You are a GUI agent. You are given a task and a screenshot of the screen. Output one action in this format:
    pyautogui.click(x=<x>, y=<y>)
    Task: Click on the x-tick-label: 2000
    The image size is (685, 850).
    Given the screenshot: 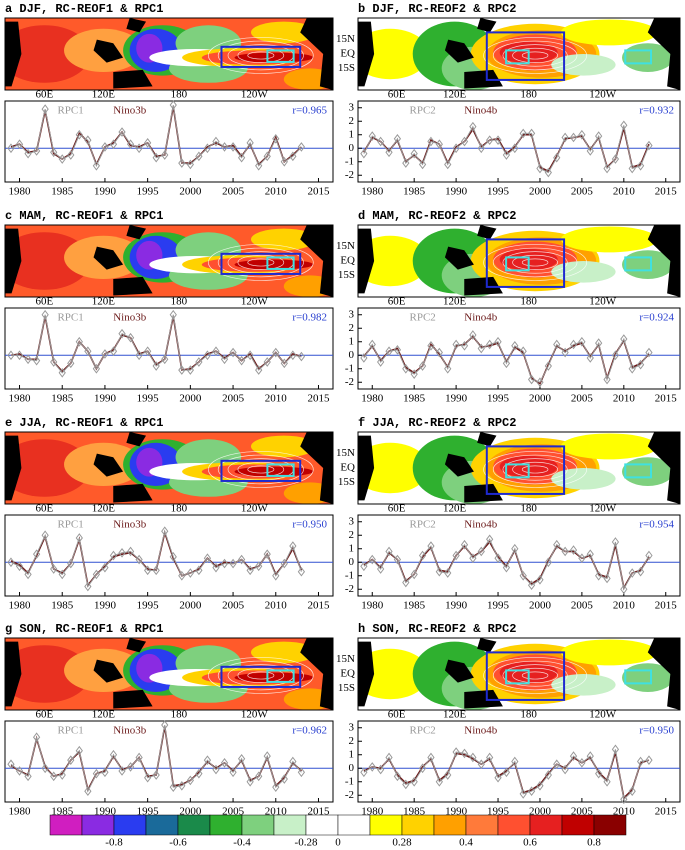 What is the action you would take?
    pyautogui.click(x=190, y=606)
    